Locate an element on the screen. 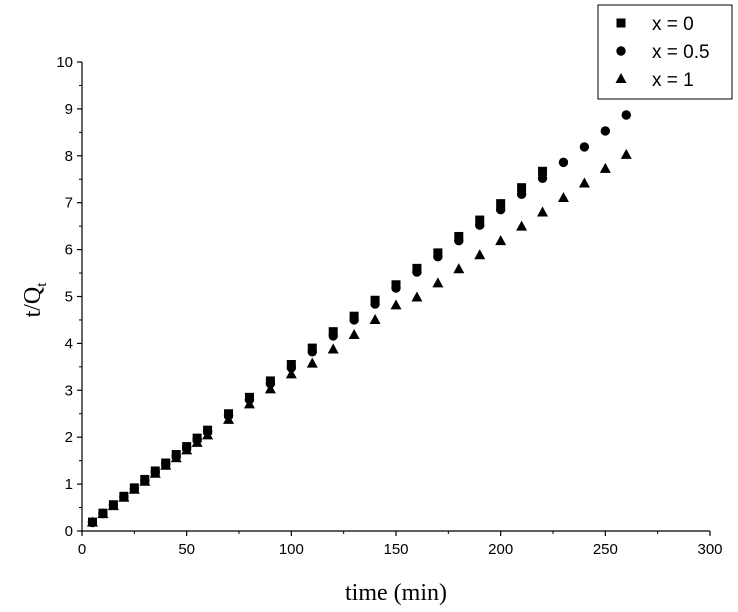  legend: x = 0 x = 0.5 x = 1 is located at coordinates (665, 52).